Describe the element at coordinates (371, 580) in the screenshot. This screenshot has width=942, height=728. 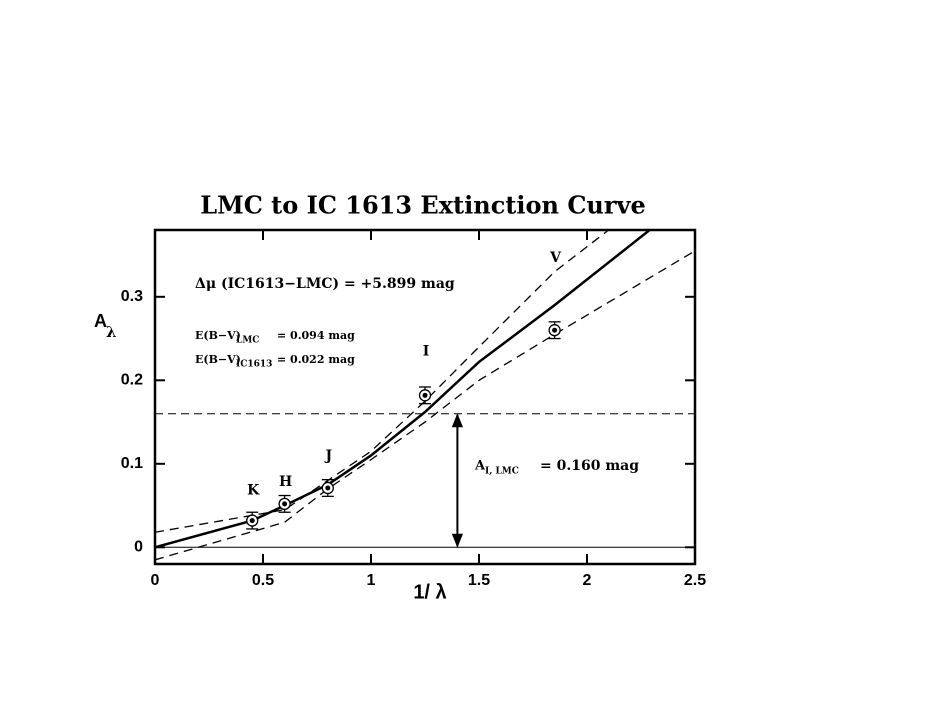
I see `x-tick-label: 1` at that location.